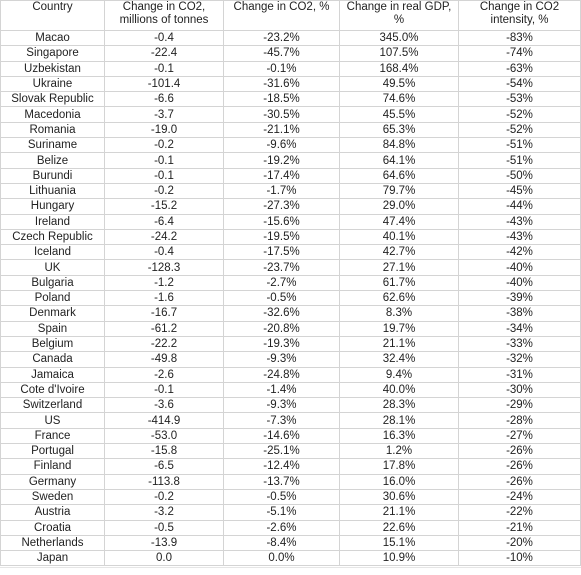 Image resolution: width=581 pixels, height=575 pixels. I want to click on cell-co2-change-tonnes: -3.6, so click(164, 405).